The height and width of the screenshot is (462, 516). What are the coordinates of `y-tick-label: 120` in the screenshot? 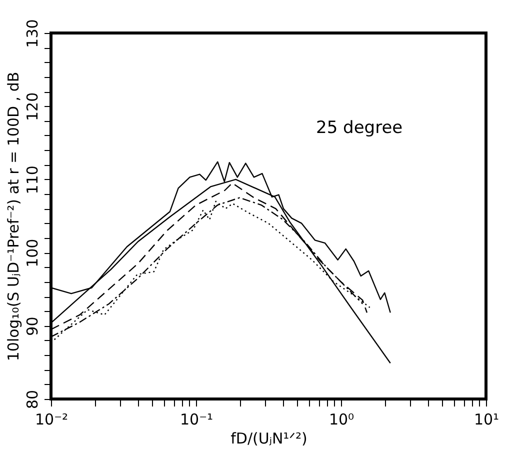 It's located at (33, 107).